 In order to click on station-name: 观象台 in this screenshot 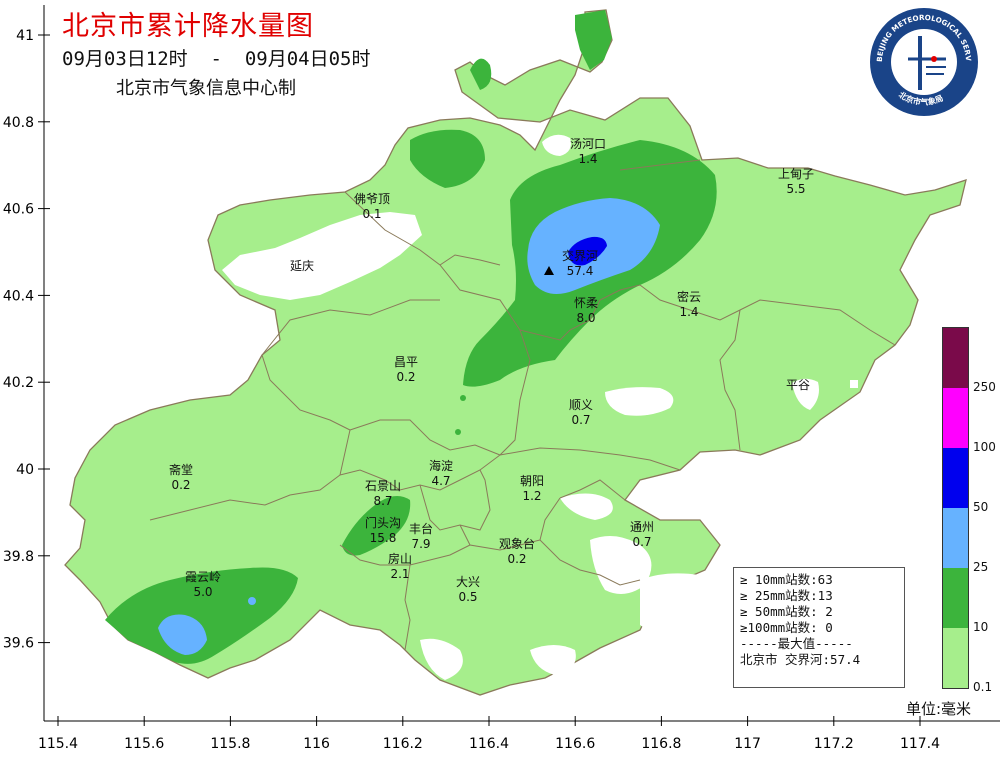, I will do `click(517, 543)`.